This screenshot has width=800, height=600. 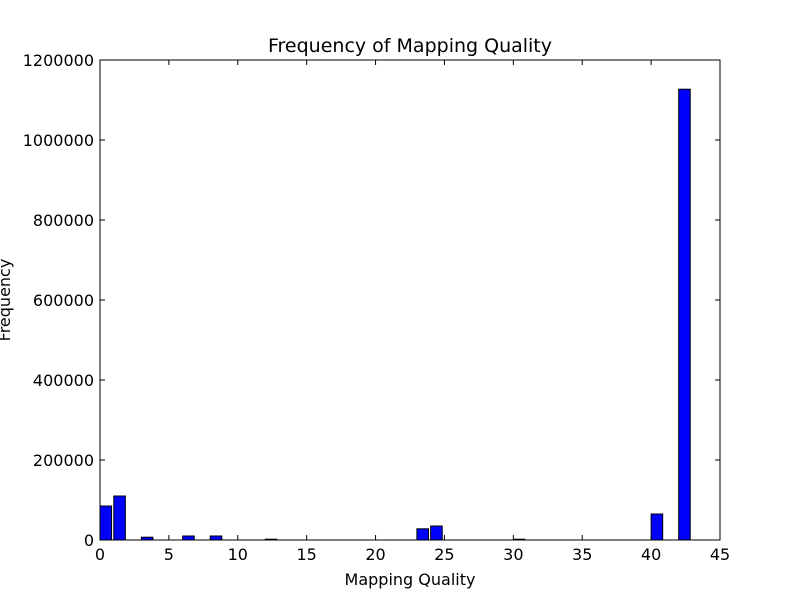 I want to click on y-tick-label-5: 1000000, so click(x=58, y=140).